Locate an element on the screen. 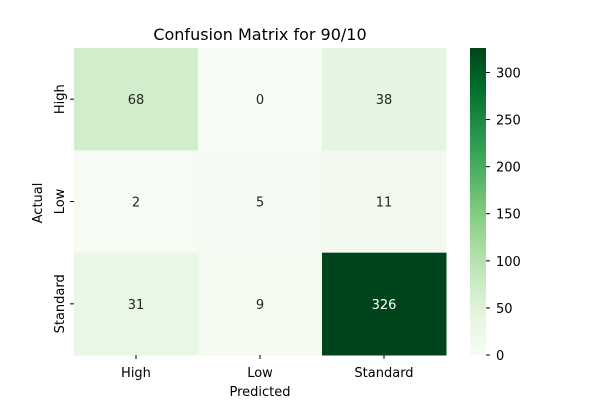 This screenshot has width=600, height=400. cell-value-label: 326 is located at coordinates (384, 305).